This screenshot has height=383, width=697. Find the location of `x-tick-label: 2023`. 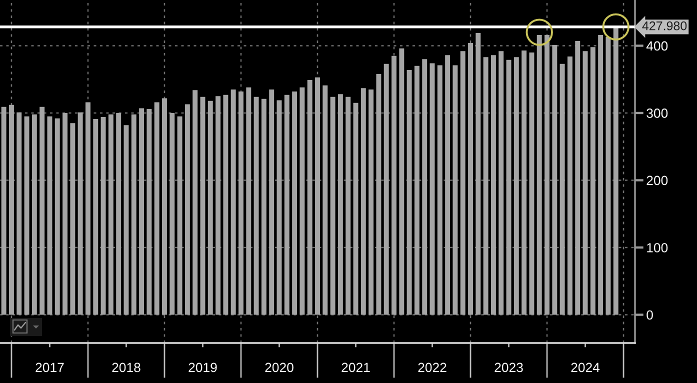

x-tick-label: 2023 is located at coordinates (508, 367).